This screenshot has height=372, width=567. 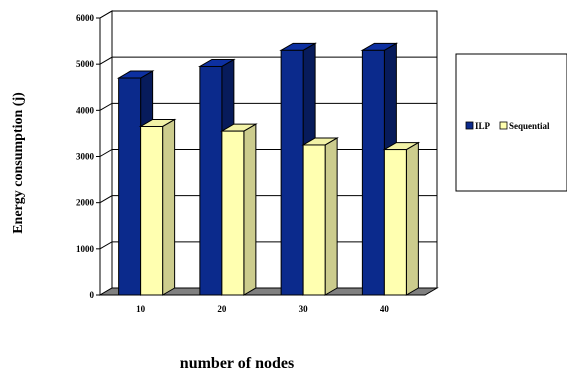 I want to click on x-axis-ticks: 10 20 30 40, so click(x=262, y=309).